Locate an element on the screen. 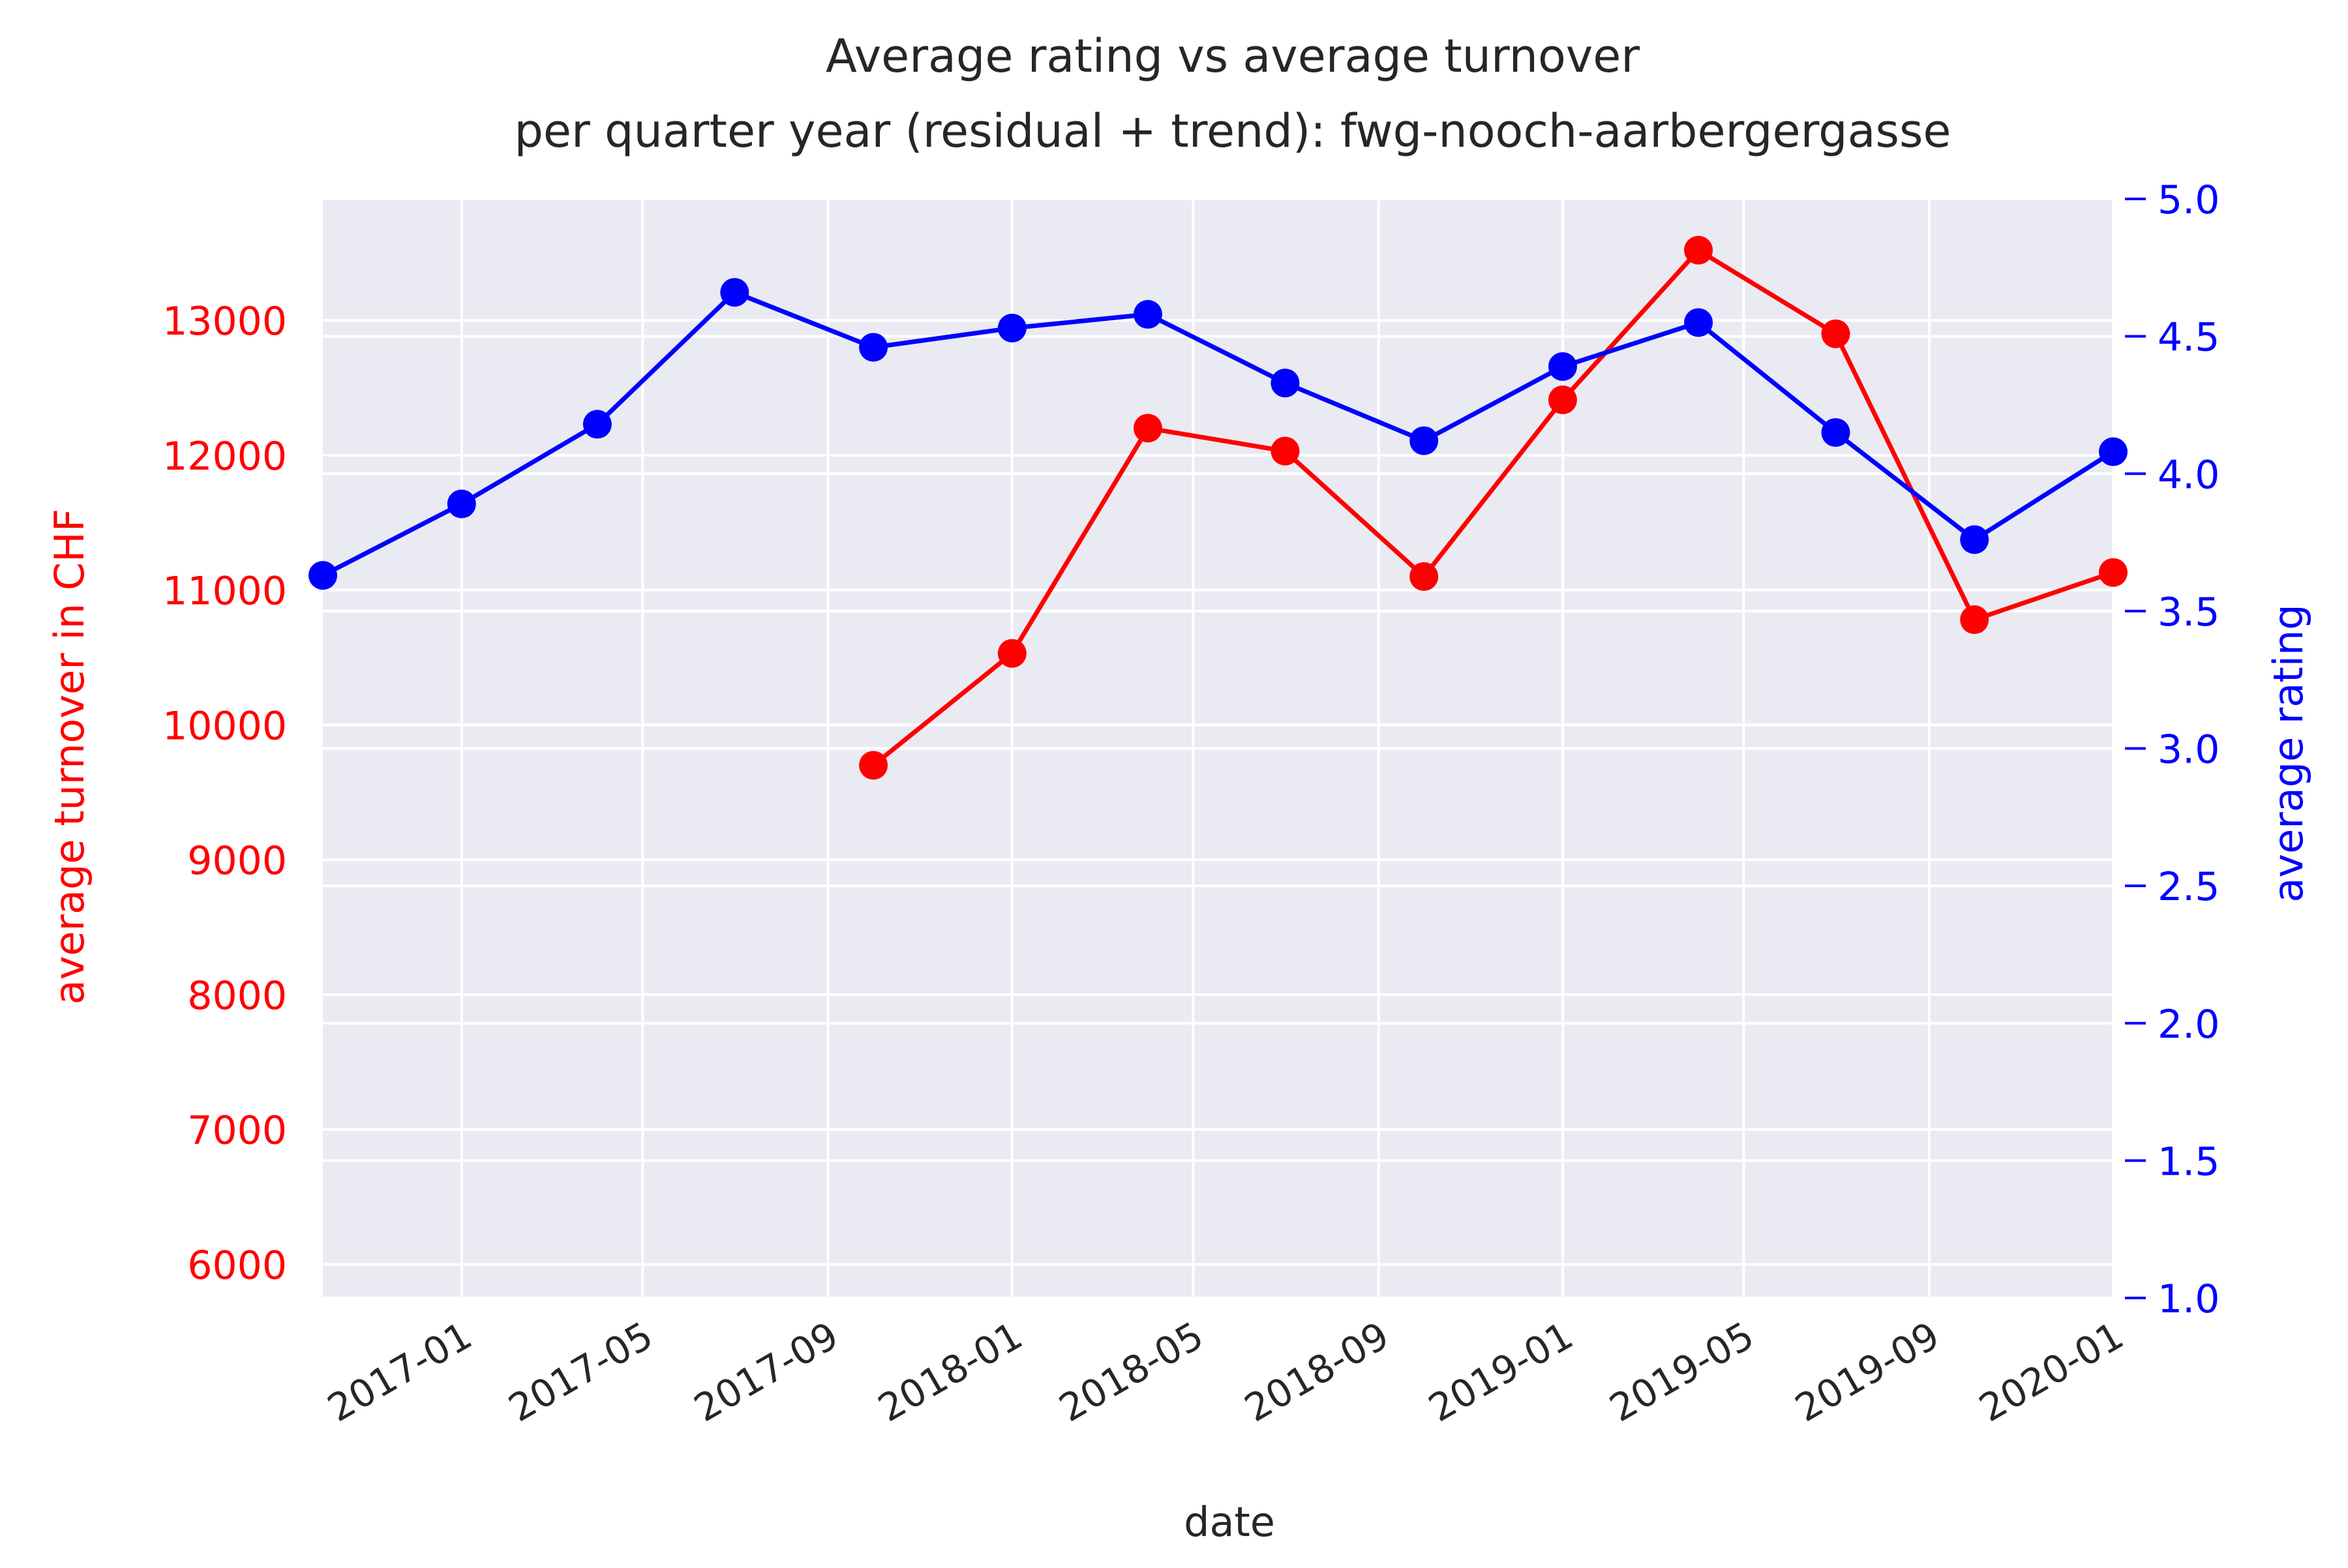 The image size is (2348, 1568). y-left-tick-label: 10000 is located at coordinates (224, 726).